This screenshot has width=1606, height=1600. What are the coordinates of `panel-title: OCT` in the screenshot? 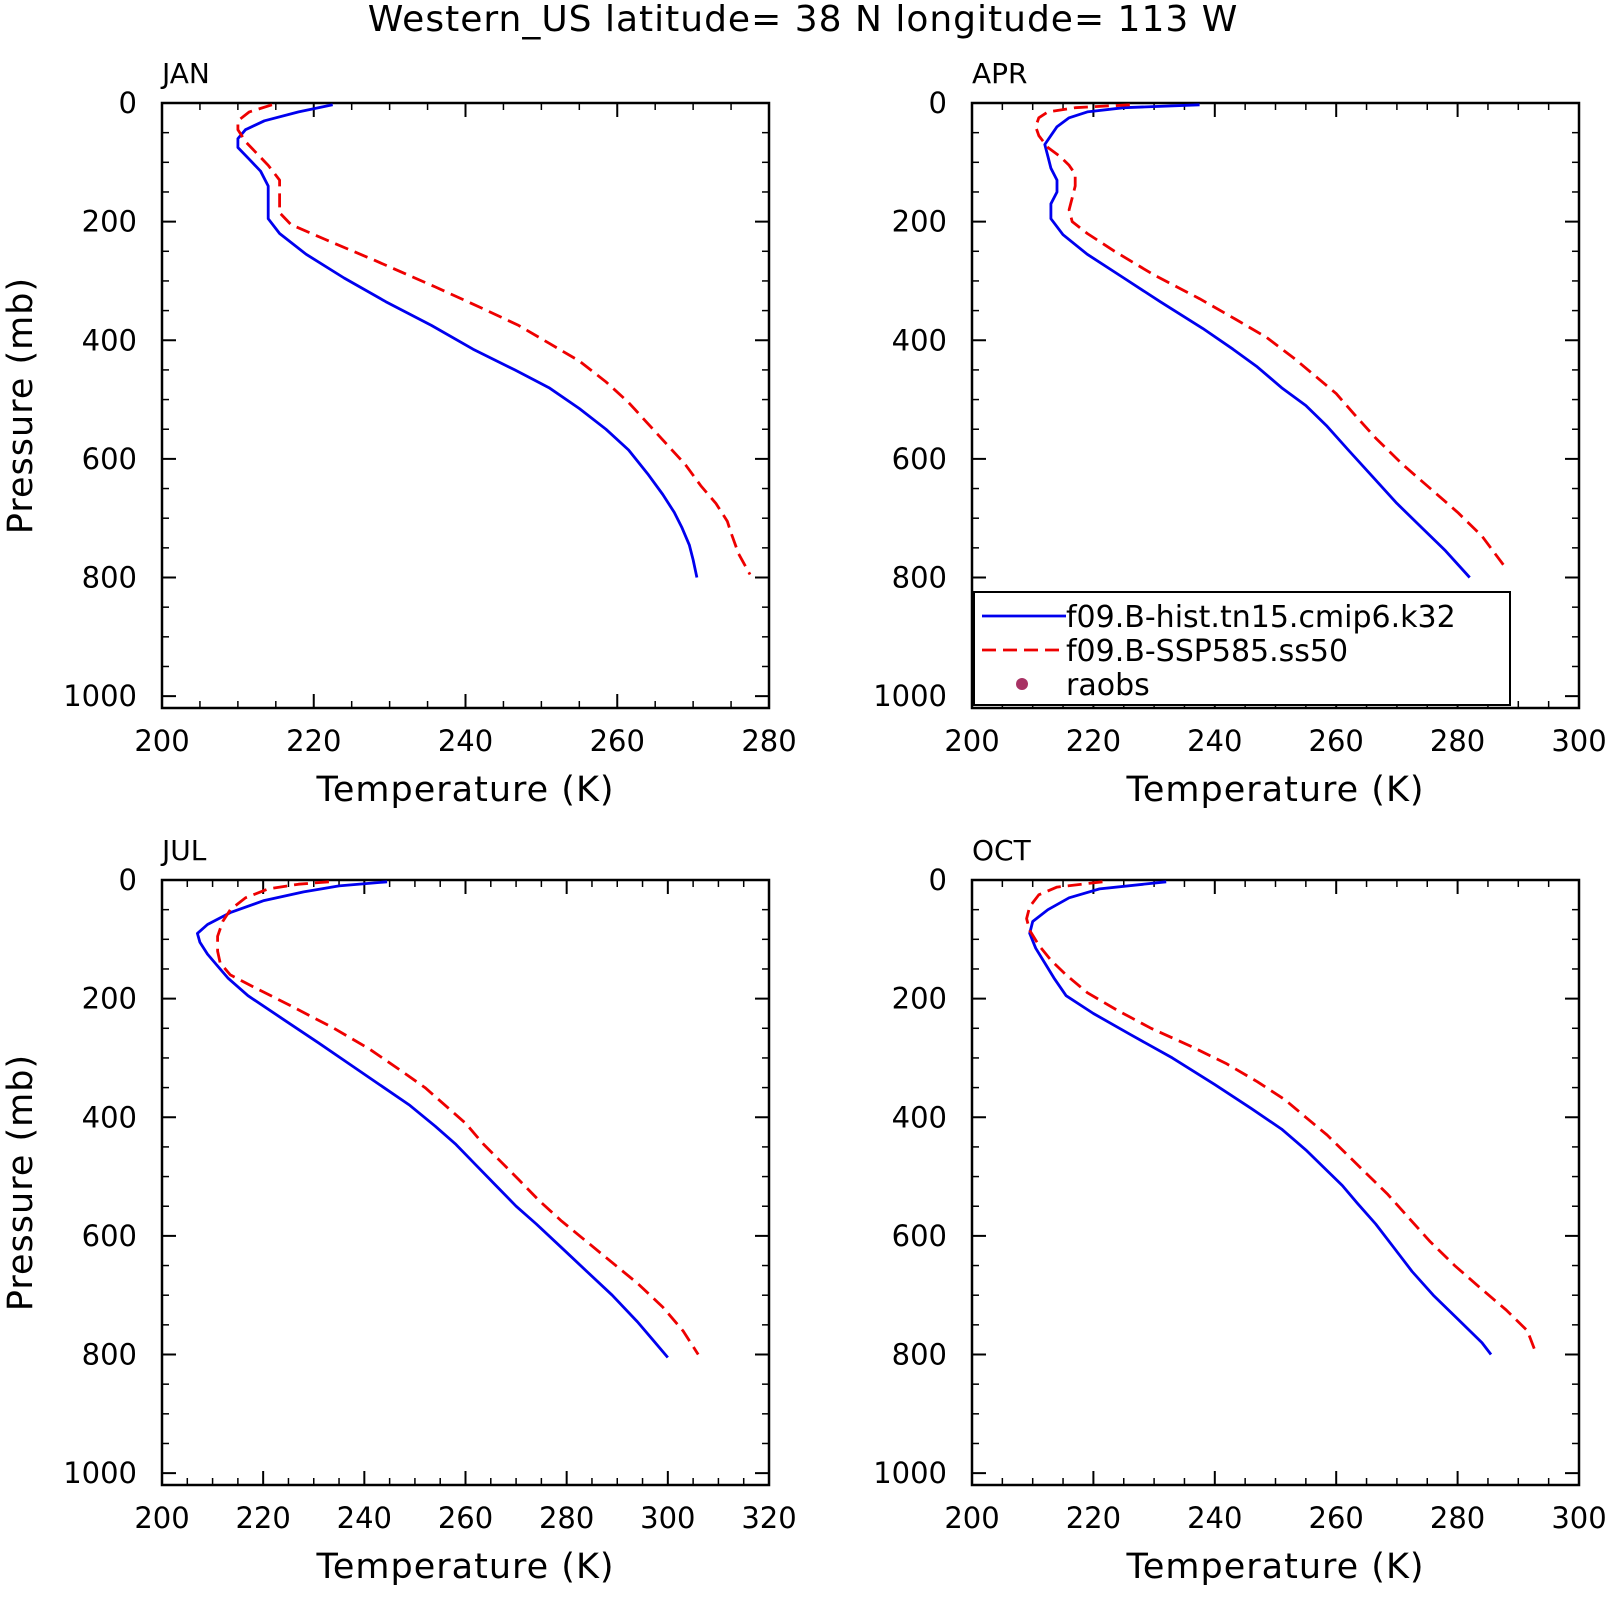 It's located at (1002, 850).